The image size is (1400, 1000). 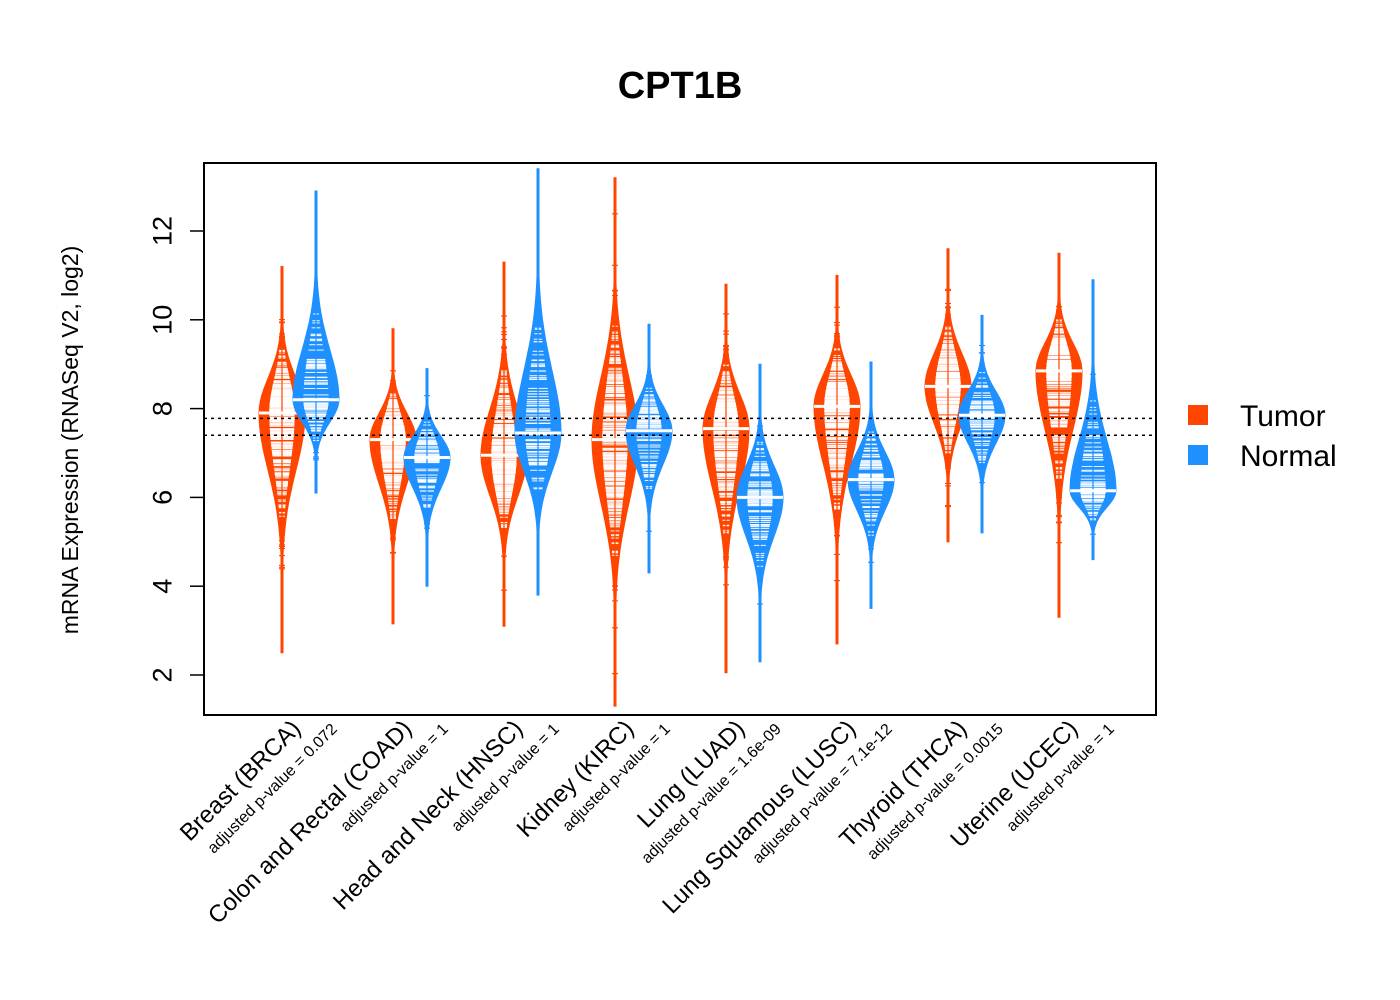 What do you see at coordinates (162, 408) in the screenshot?
I see `y-tick-label: 8` at bounding box center [162, 408].